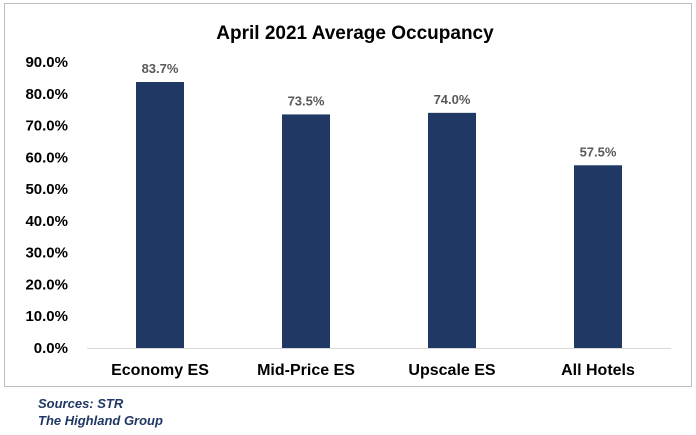 The width and height of the screenshot is (696, 435). What do you see at coordinates (51, 348) in the screenshot?
I see `y-tick-label: 0.0%` at bounding box center [51, 348].